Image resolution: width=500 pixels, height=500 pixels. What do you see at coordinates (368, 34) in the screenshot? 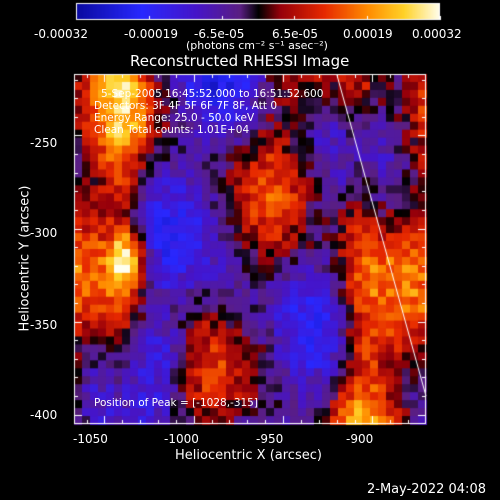
I see `colorbar-tick-label: 0.00019` at bounding box center [368, 34].